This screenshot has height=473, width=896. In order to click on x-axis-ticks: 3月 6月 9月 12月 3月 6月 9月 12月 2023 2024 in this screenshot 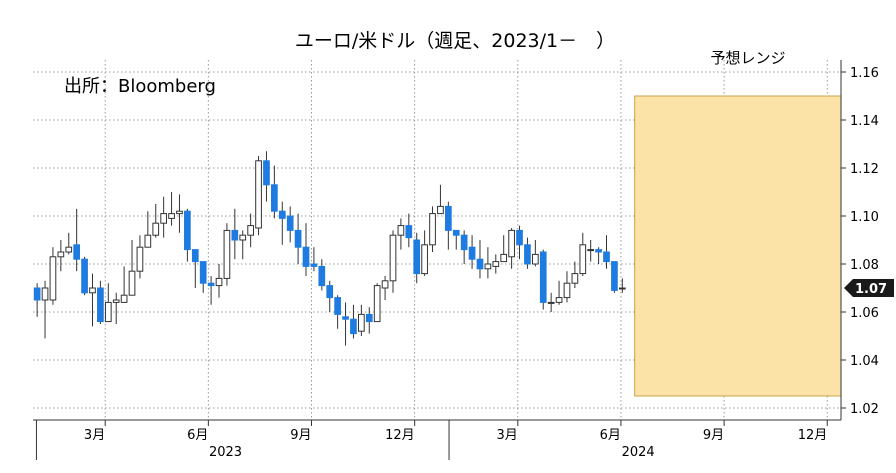, I will do `click(431, 440)`.